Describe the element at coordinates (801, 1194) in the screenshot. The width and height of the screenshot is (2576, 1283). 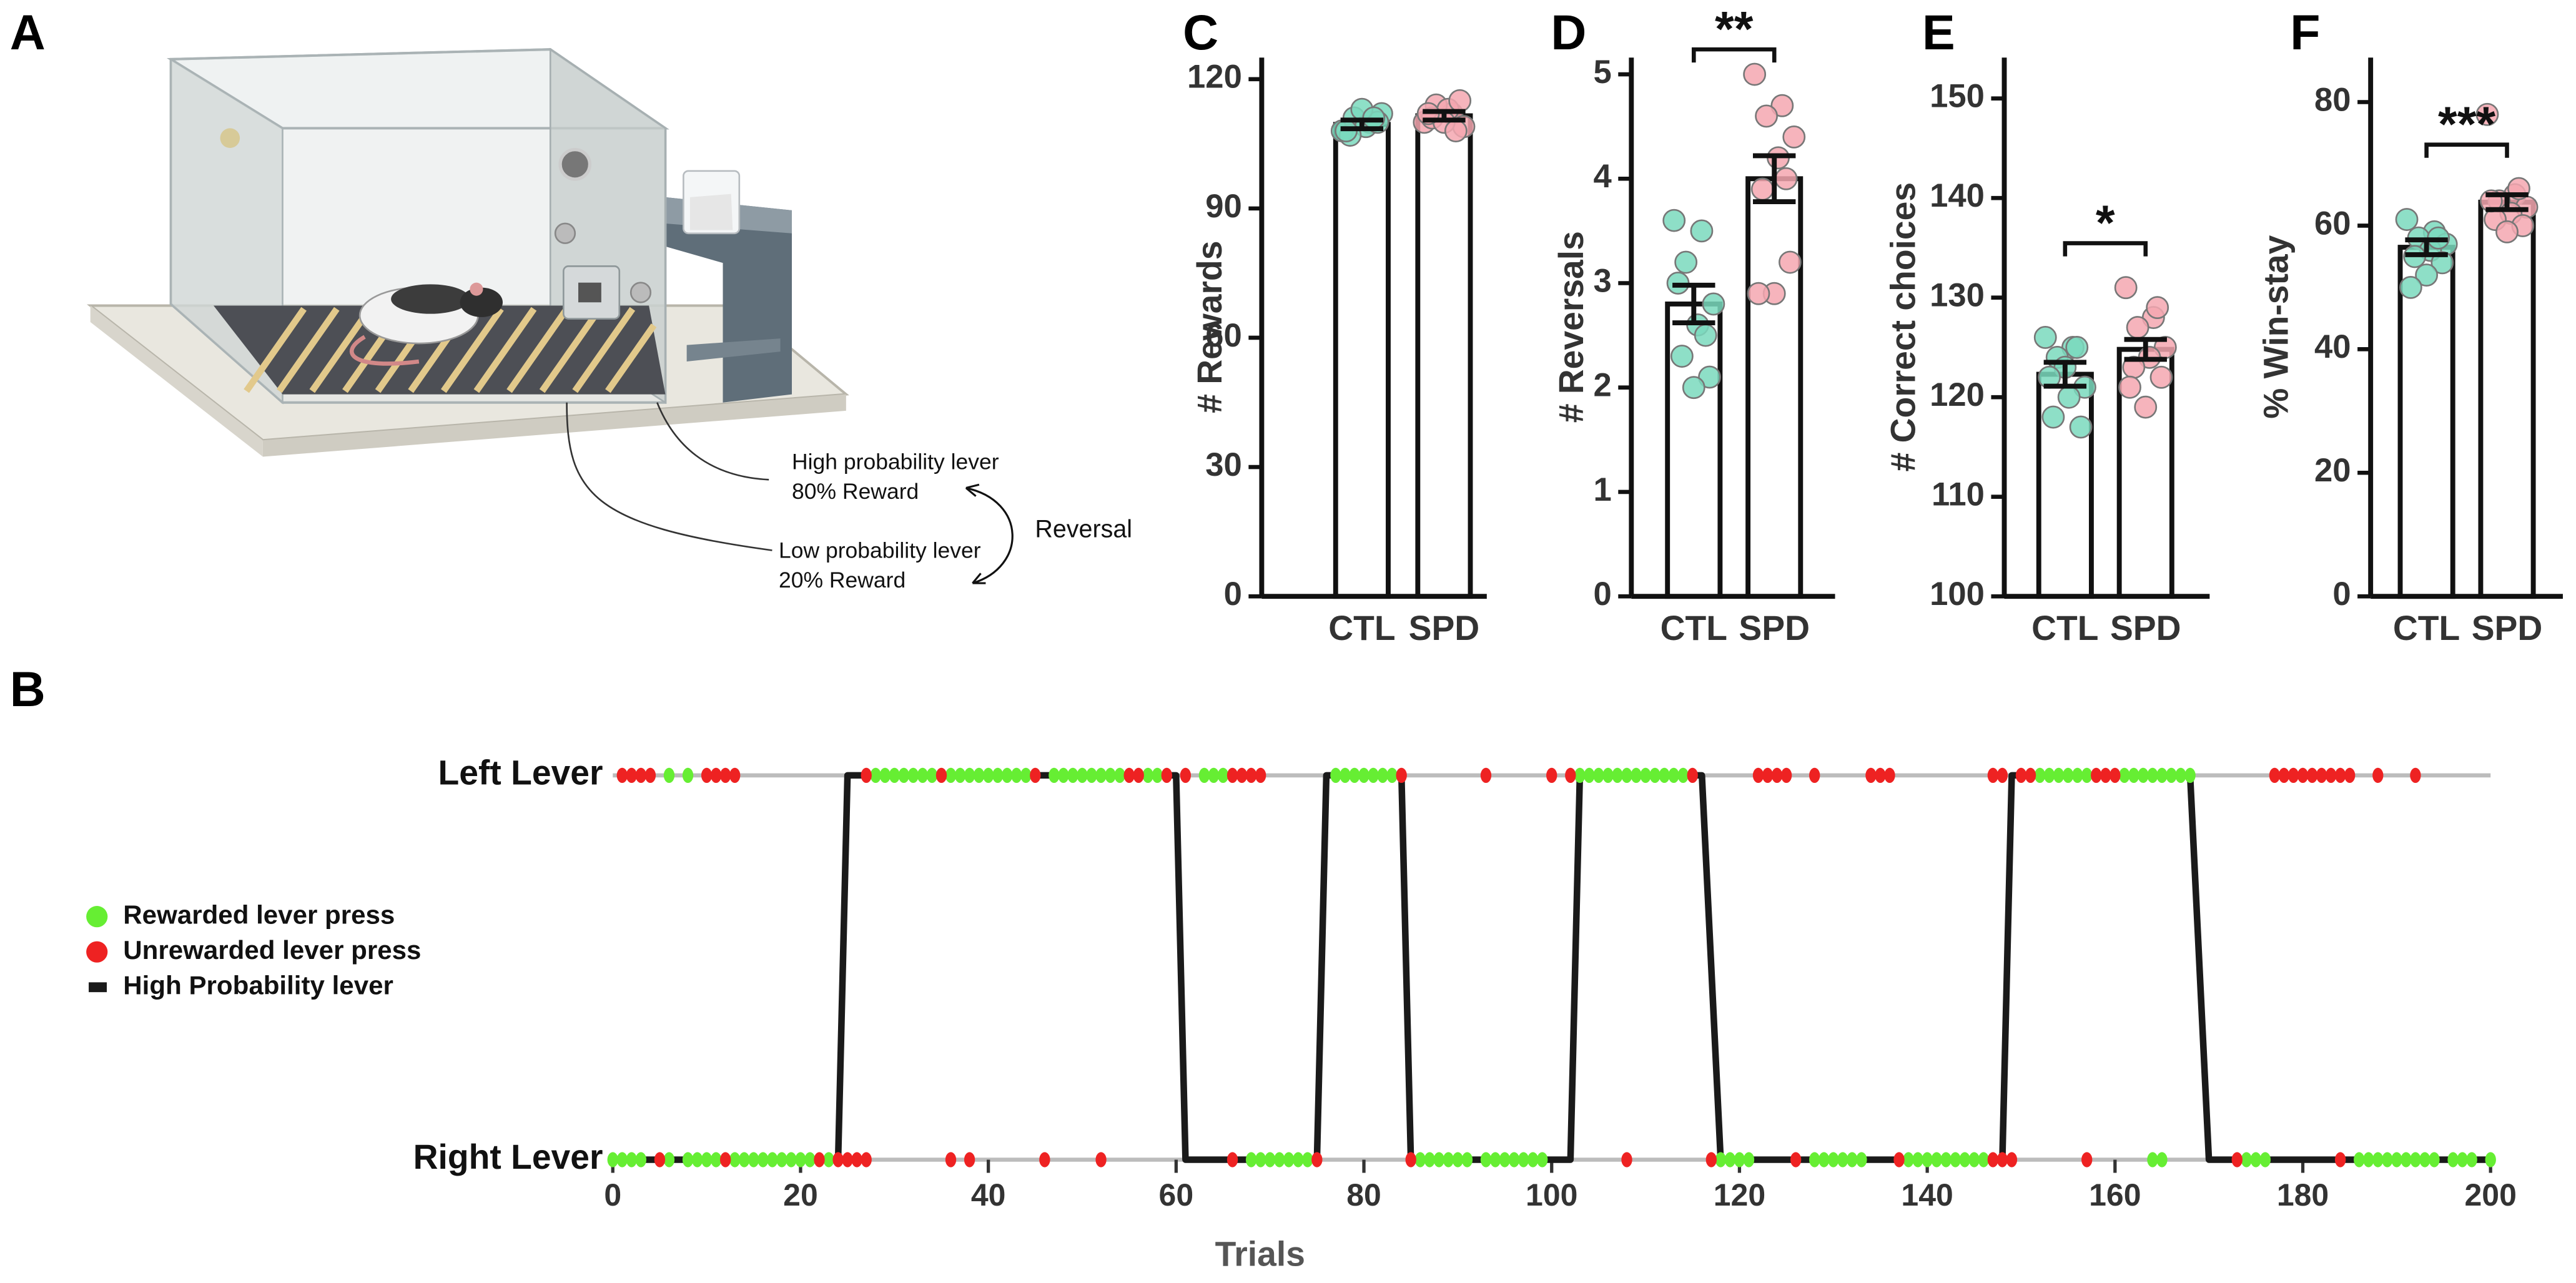
I see `x-tick-label: 20` at that location.